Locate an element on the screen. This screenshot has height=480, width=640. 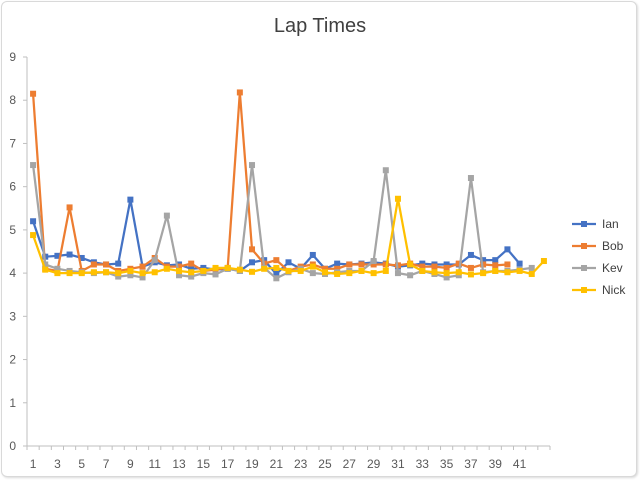
y-tick-label: 1 is located at coordinates (12, 403).